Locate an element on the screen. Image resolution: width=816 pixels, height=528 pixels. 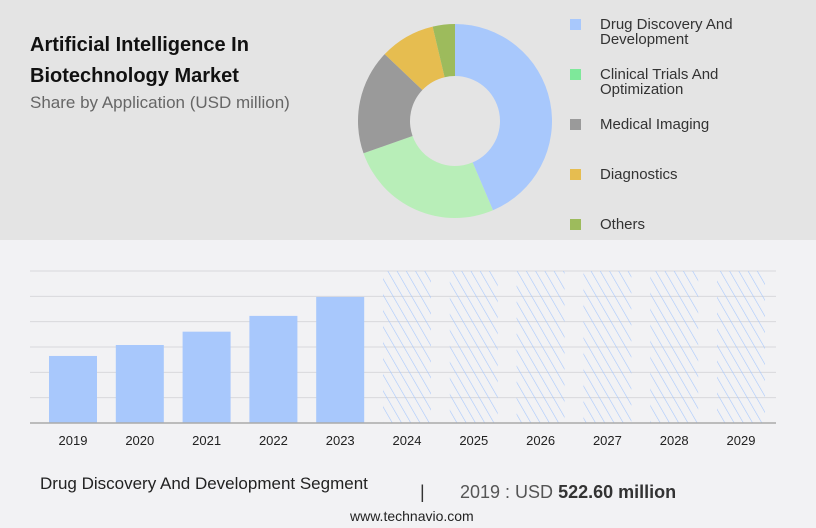
bar-2020 is located at coordinates (139, 384).